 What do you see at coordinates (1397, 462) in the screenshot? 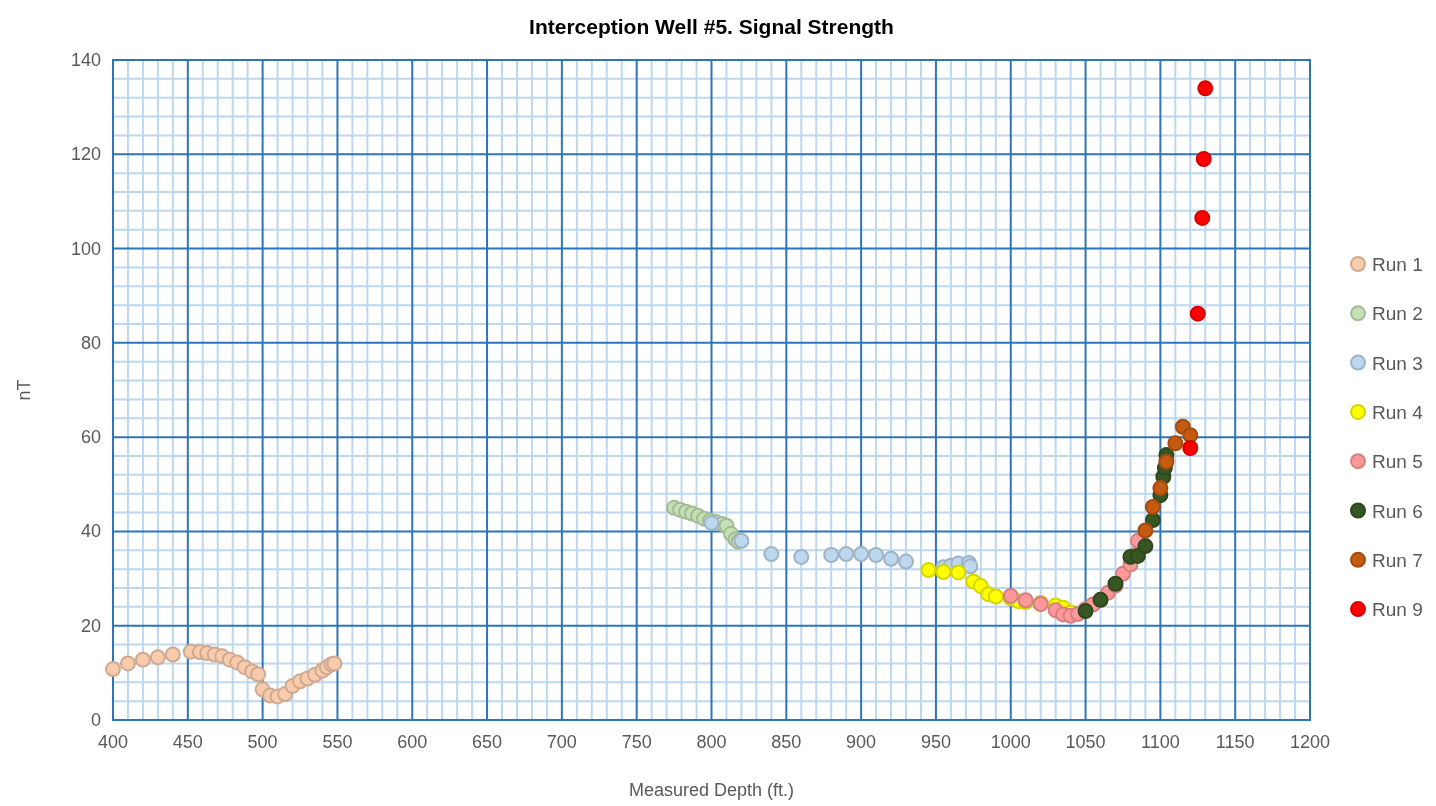
I see `legend-label: Run 5` at bounding box center [1397, 462].